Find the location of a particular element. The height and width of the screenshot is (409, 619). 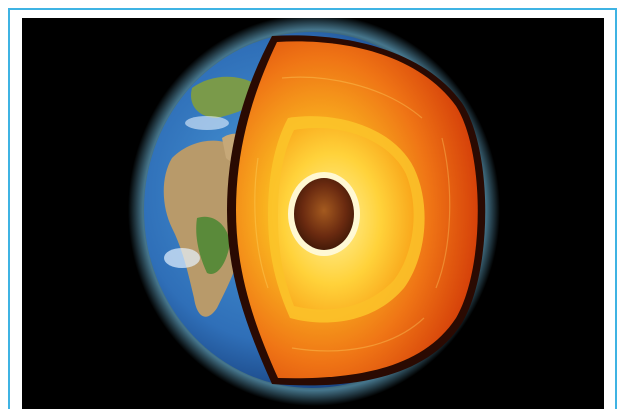

inner-core is located at coordinates (324, 214).